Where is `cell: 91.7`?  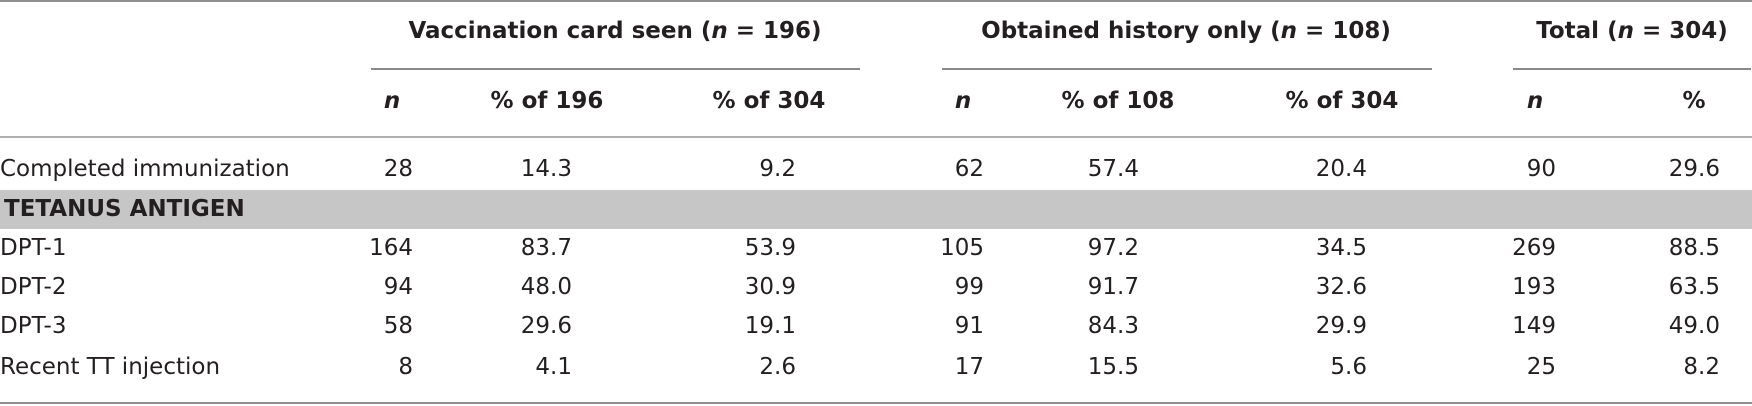
cell: 91.7 is located at coordinates (1113, 287).